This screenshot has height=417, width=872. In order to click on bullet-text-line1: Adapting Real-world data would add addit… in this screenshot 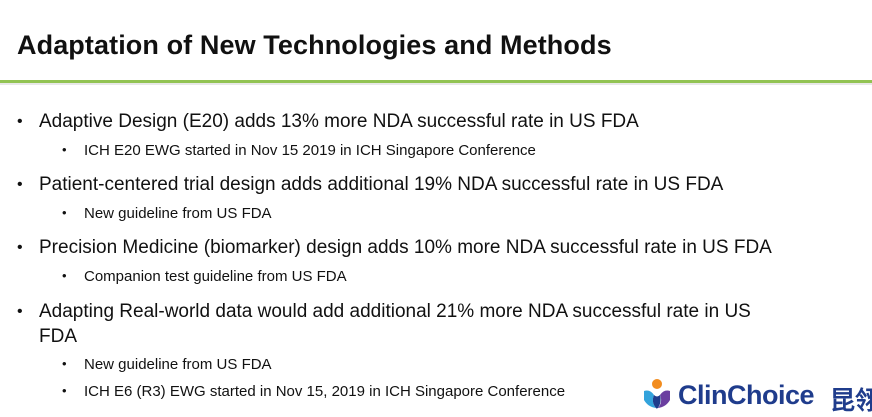, I will do `click(395, 311)`.